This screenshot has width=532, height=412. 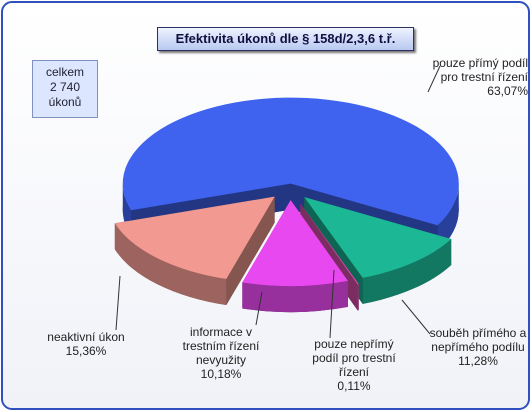 I want to click on value-label: 63,07%, so click(x=507, y=91).